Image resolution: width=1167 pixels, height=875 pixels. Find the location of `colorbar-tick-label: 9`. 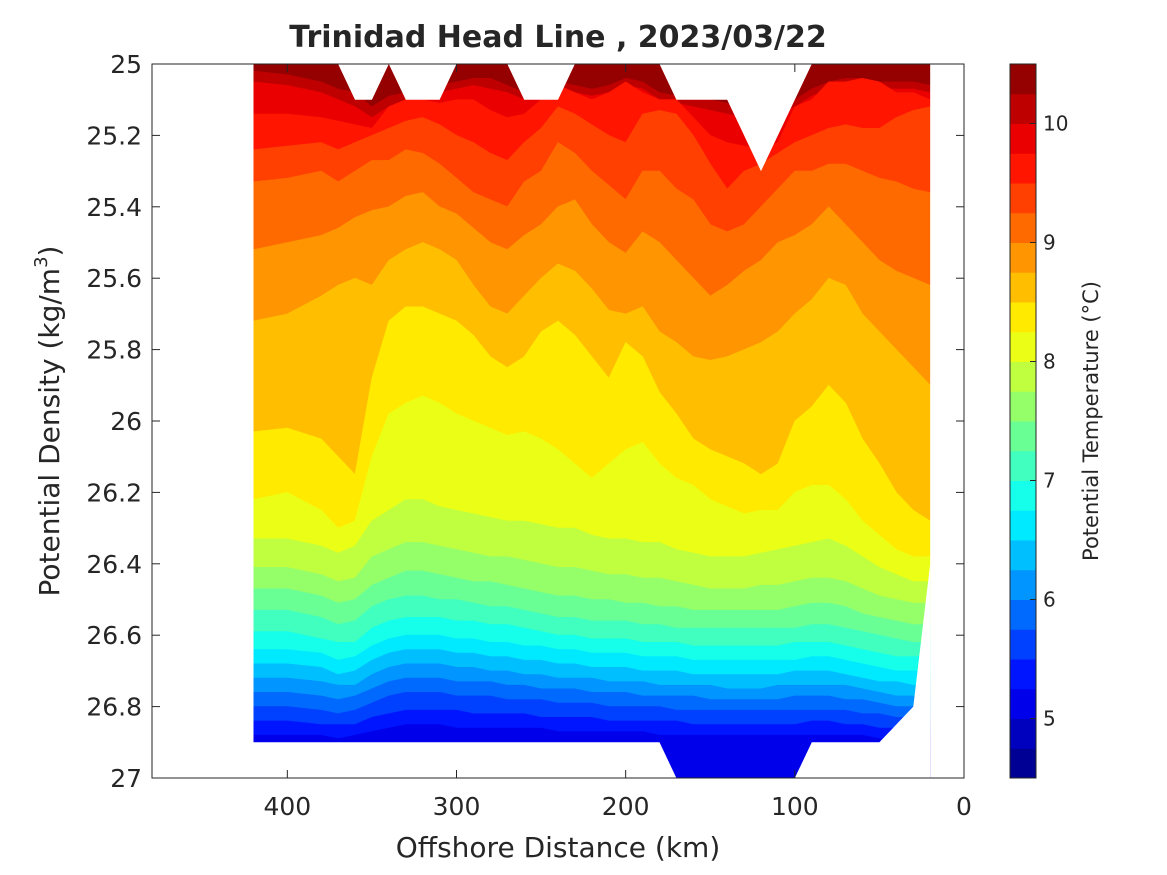

colorbar-tick-label: 9 is located at coordinates (1049, 243).